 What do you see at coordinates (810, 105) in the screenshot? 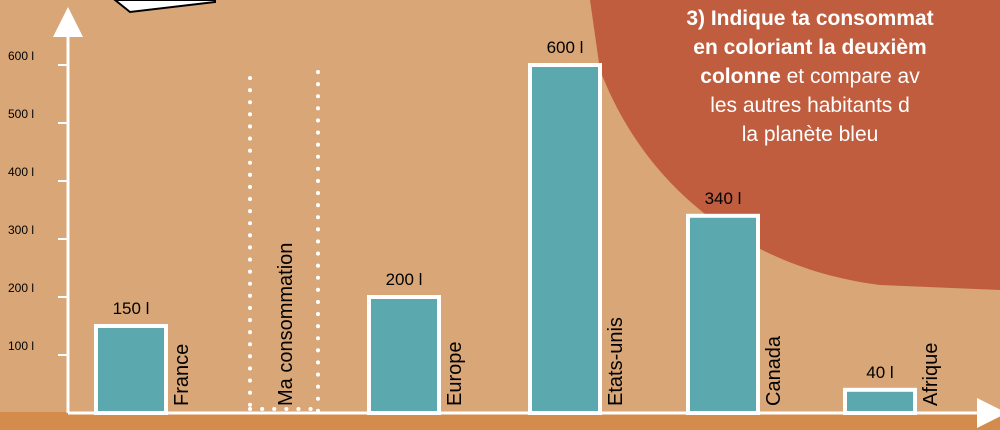
I see `instruction-line-4: les autres habitants d` at bounding box center [810, 105].